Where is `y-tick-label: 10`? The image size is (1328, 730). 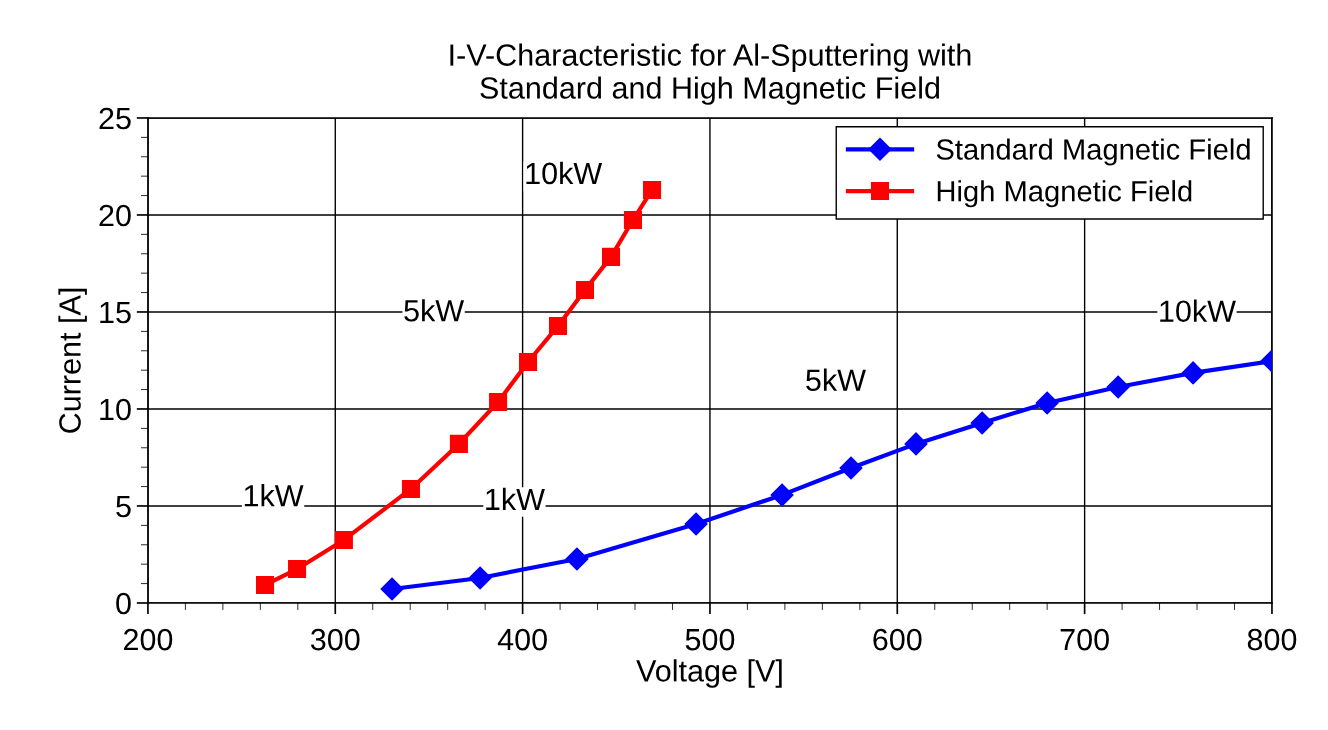
y-tick-label: 10 is located at coordinates (115, 409).